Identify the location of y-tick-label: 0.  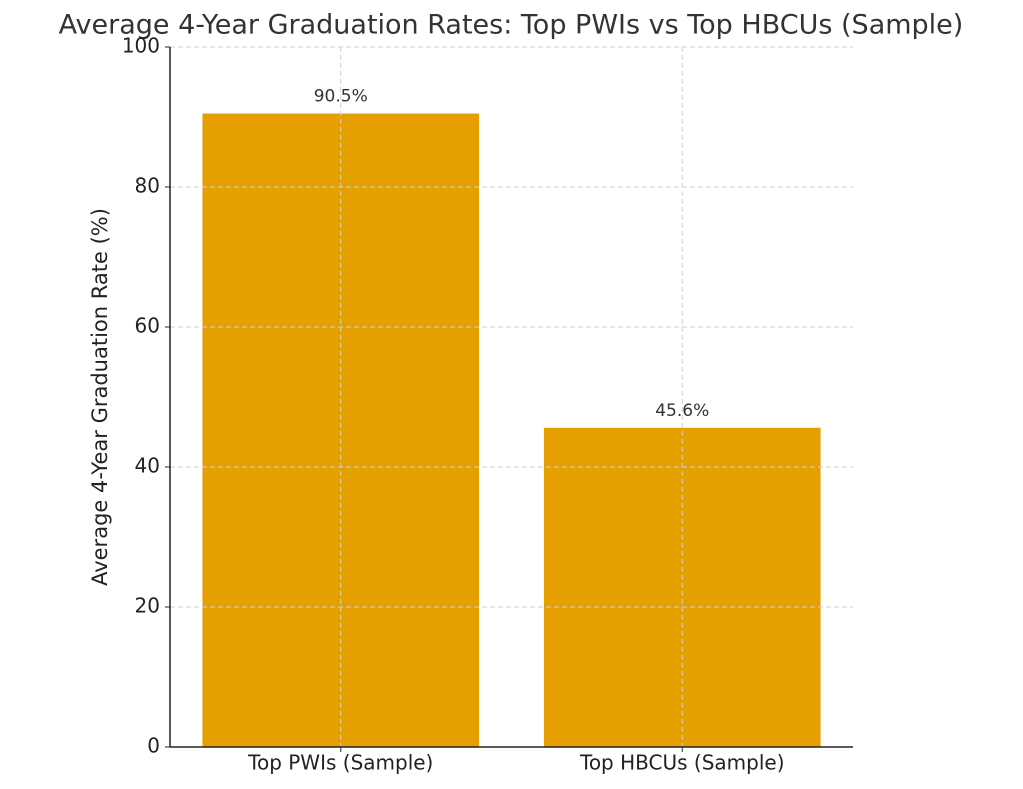
(153, 746).